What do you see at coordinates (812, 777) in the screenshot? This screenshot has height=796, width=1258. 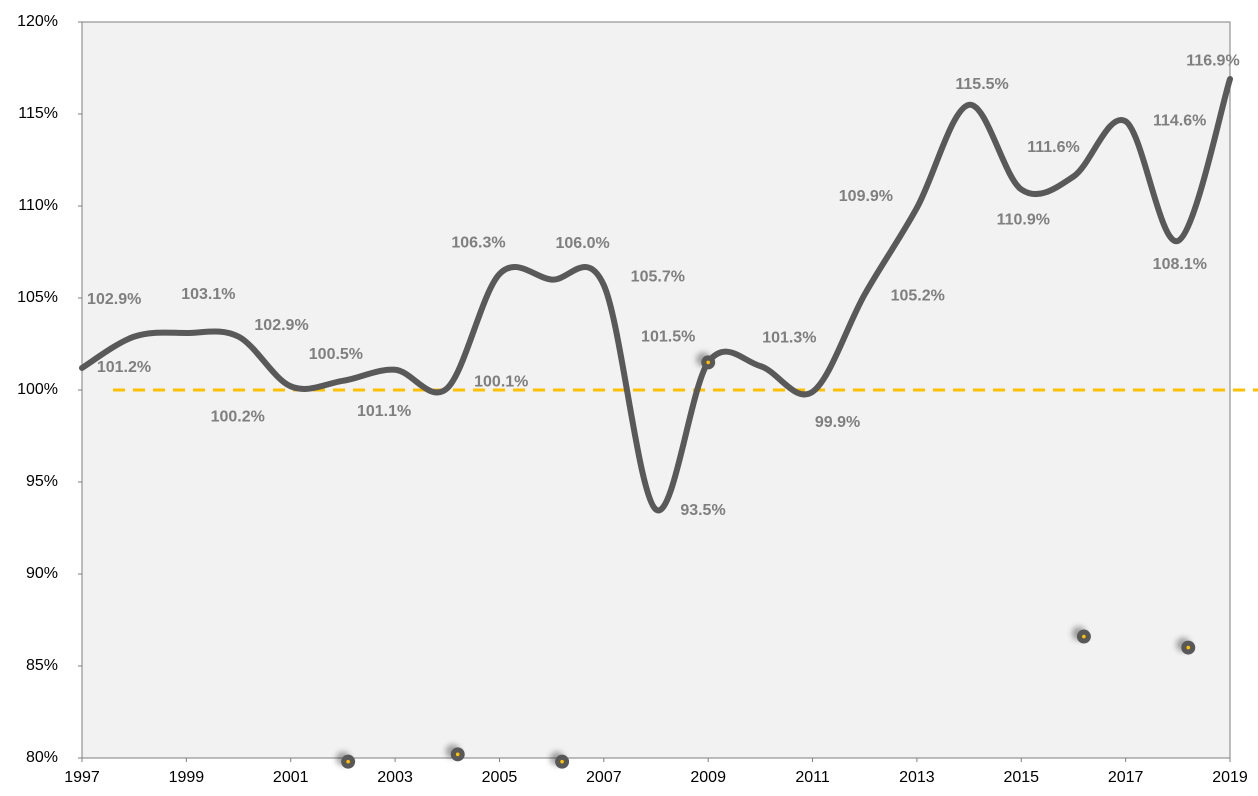 I see `x-tick-label: 2011` at bounding box center [812, 777].